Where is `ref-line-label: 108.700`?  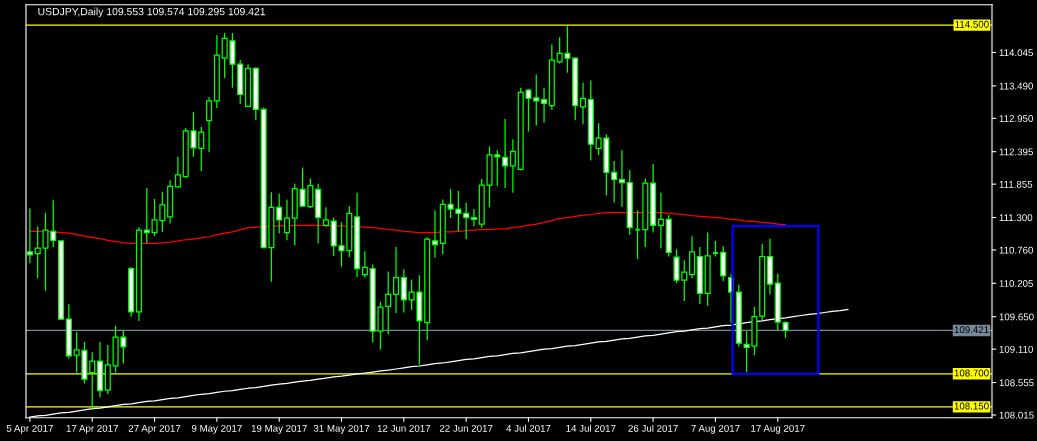
ref-line-label: 108.700 is located at coordinates (971, 373).